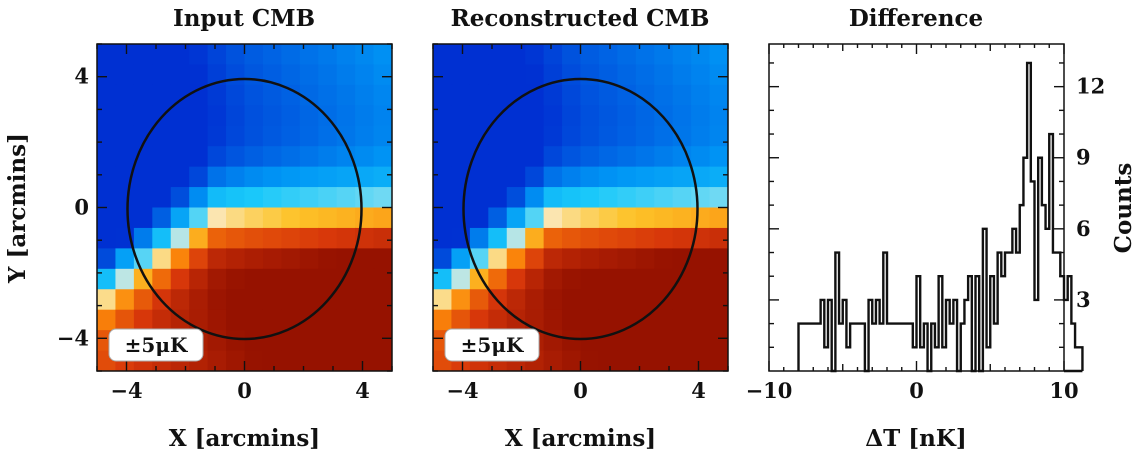  What do you see at coordinates (73, 337) in the screenshot?
I see `panel1-ytick-label: −4` at bounding box center [73, 337].